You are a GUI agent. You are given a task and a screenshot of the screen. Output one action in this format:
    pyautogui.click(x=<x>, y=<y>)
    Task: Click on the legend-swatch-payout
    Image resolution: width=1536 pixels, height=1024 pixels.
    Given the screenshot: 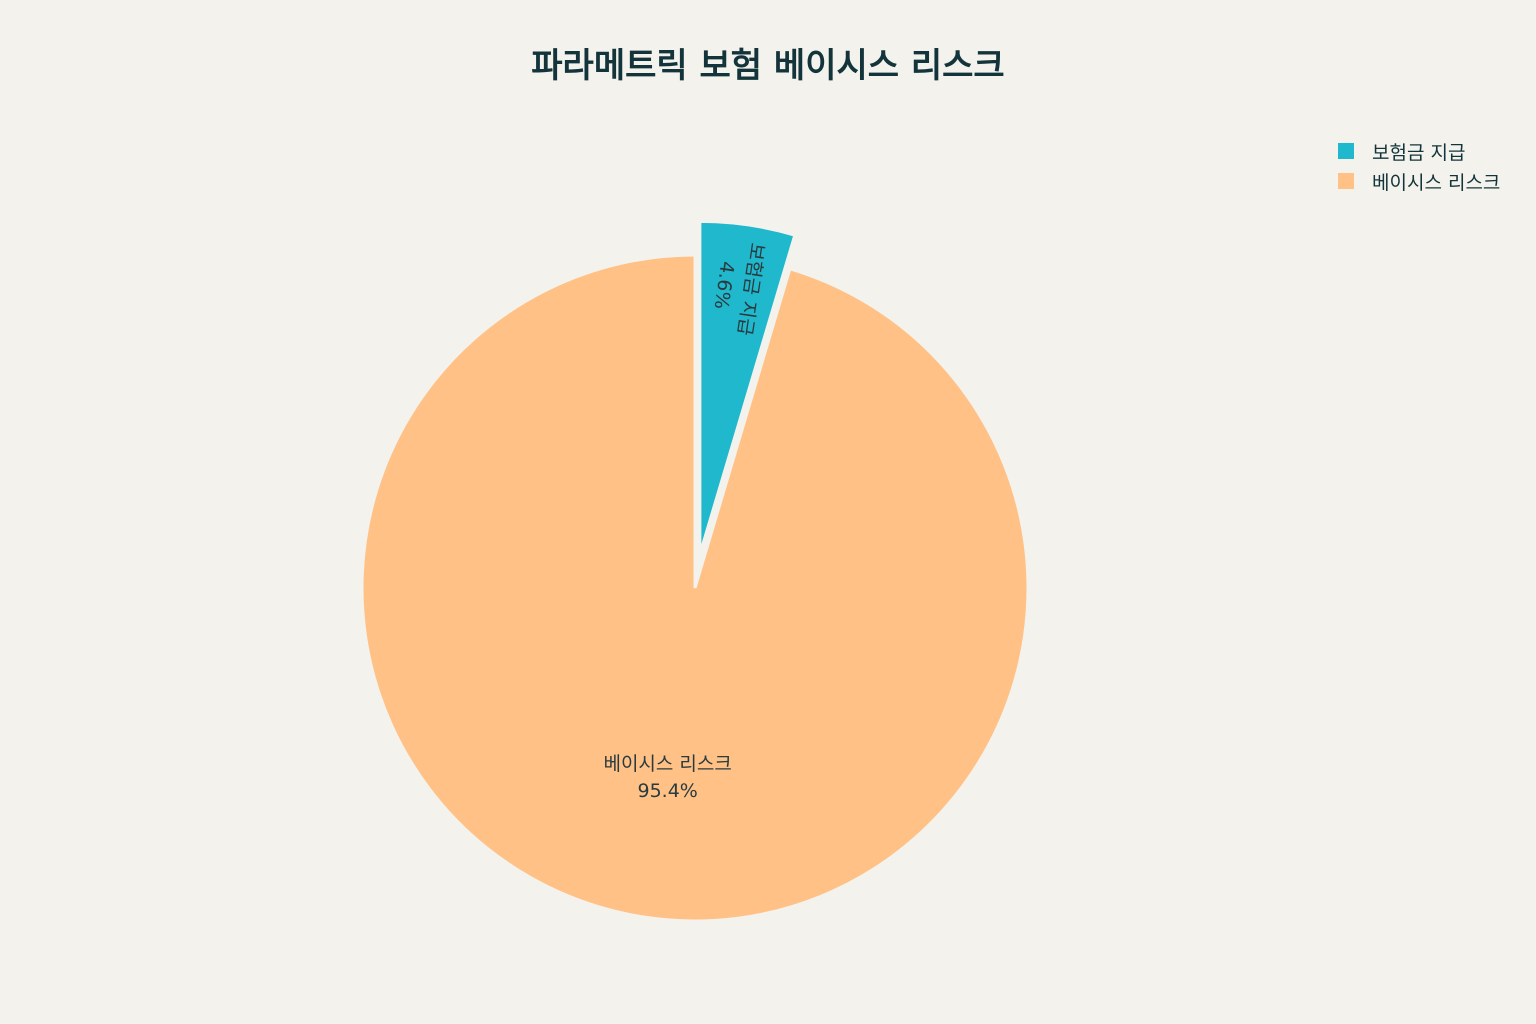 What is the action you would take?
    pyautogui.click(x=1346, y=151)
    